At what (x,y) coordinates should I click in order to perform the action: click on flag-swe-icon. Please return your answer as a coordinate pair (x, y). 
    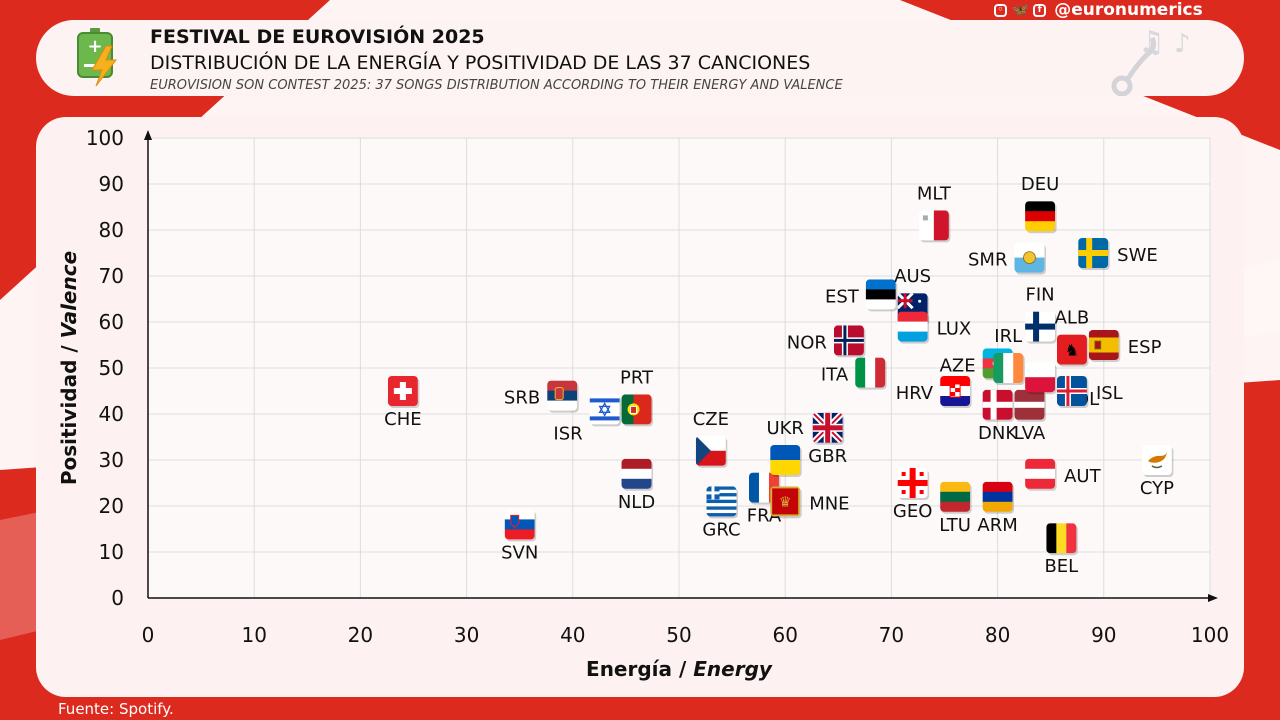
    Looking at the image, I should click on (1093, 253).